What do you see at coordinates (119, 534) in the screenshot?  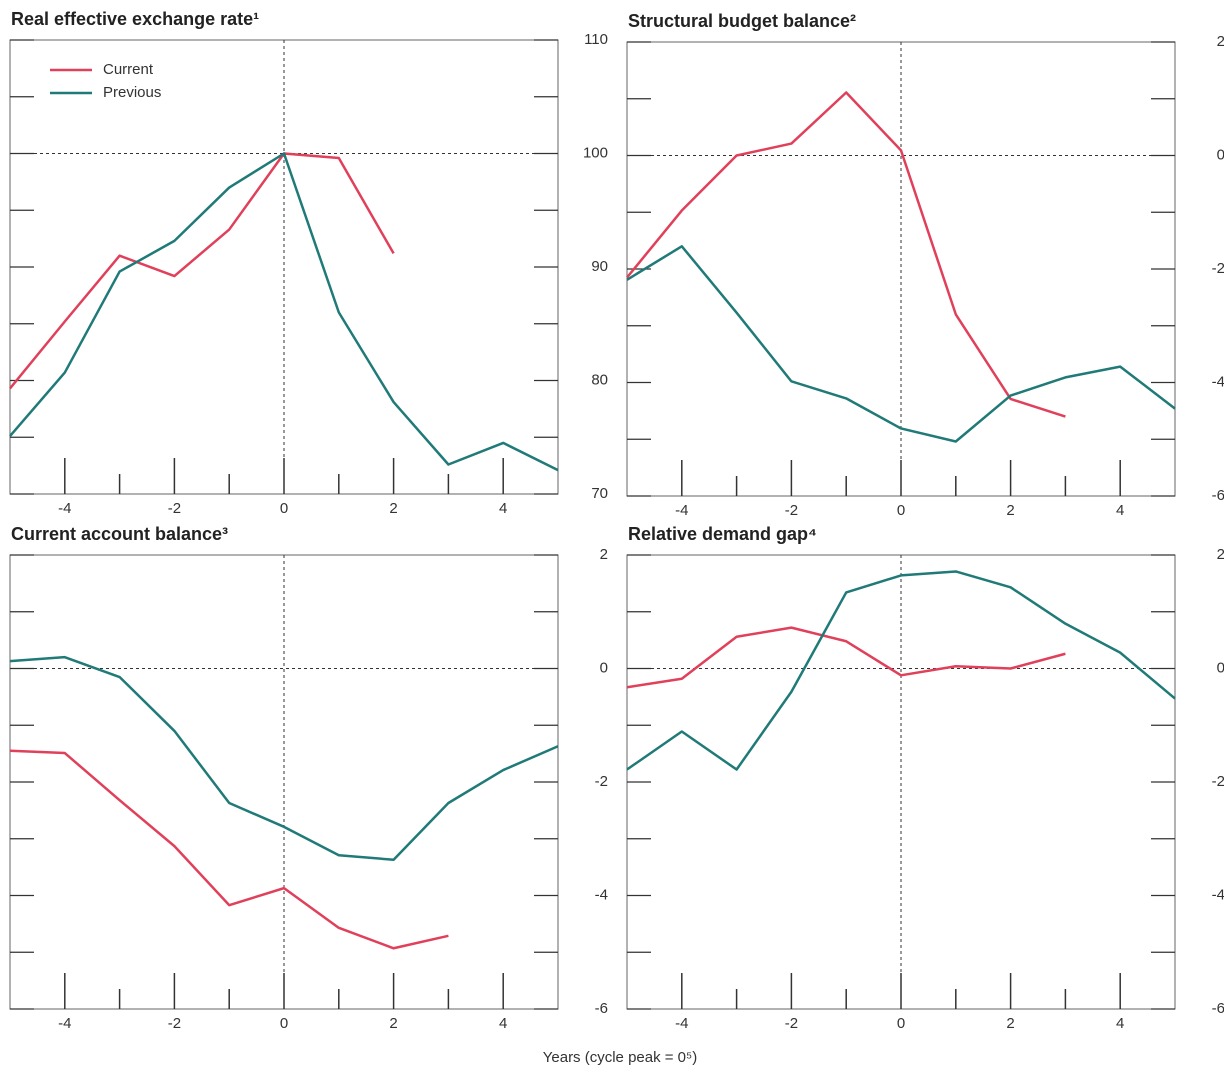 I see `panel-title: Current account balance³` at bounding box center [119, 534].